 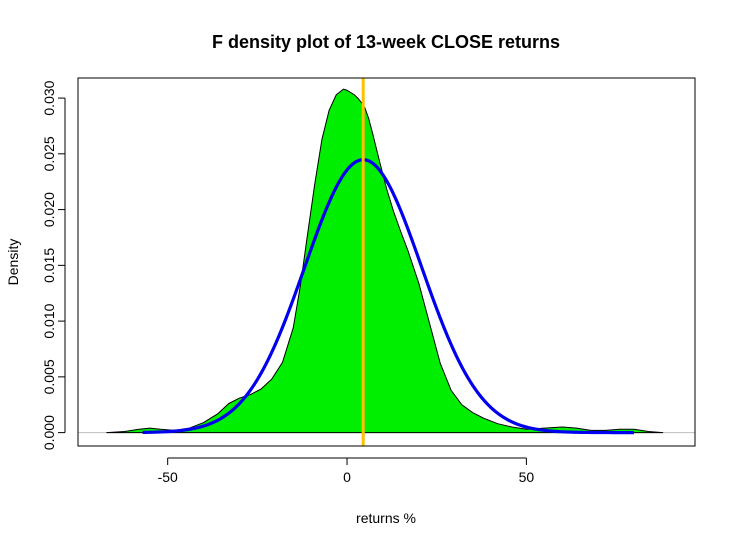 I want to click on chart-title: F density plot of 13-week CLOSE returns, so click(x=386, y=42).